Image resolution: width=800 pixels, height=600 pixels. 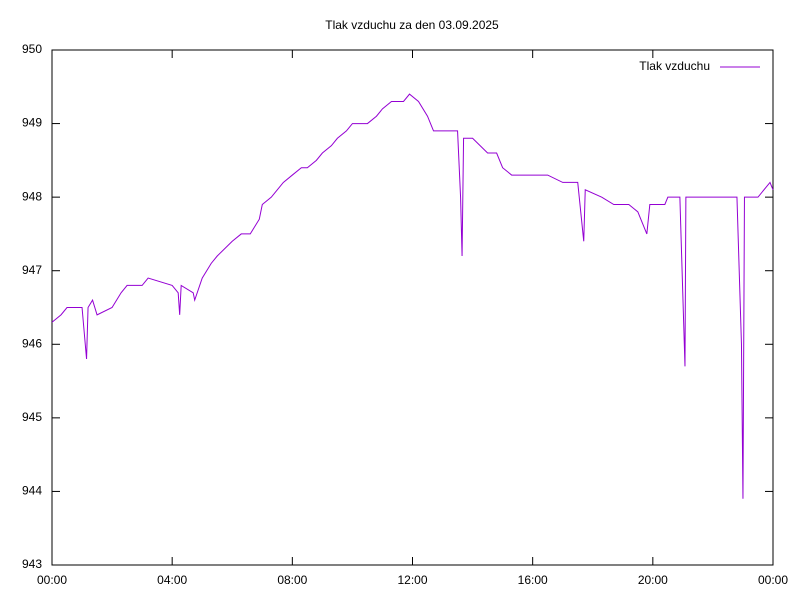 What do you see at coordinates (32, 123) in the screenshot?
I see `y-tick-label: 949` at bounding box center [32, 123].